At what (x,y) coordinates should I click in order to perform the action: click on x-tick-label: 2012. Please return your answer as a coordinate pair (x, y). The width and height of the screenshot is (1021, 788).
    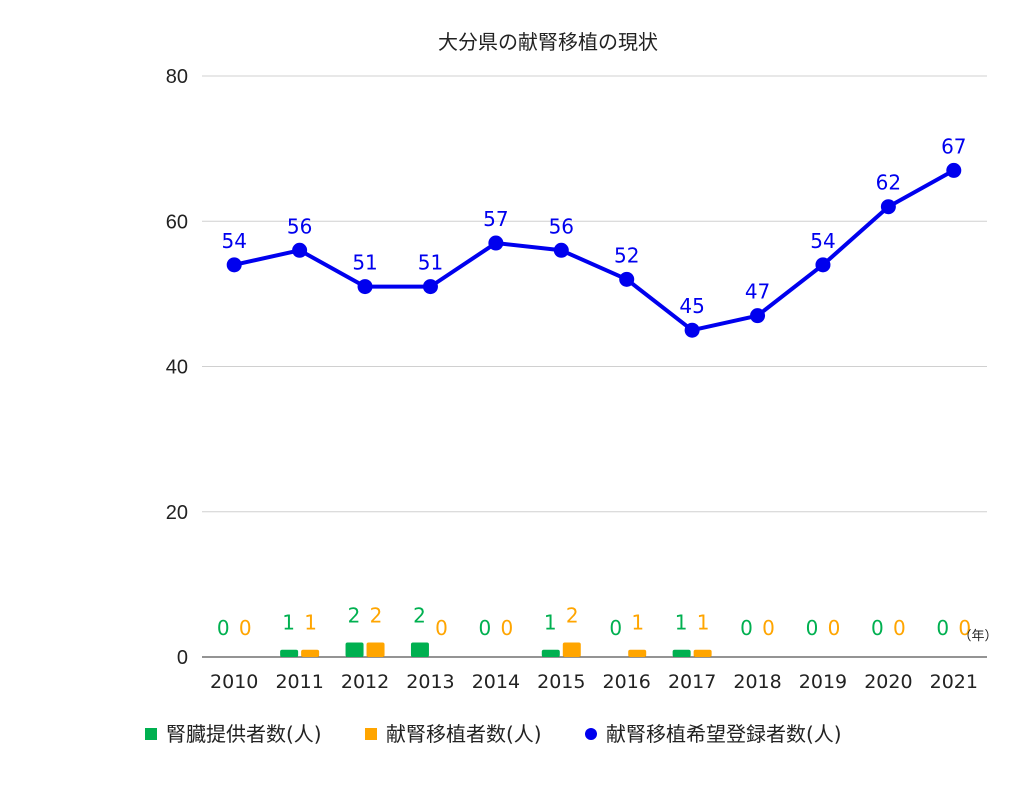
    Looking at the image, I should click on (365, 682).